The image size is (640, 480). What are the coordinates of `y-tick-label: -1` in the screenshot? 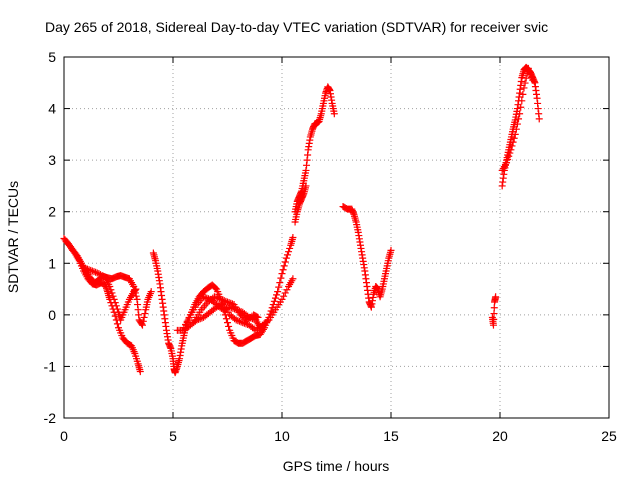 It's located at (50, 366).